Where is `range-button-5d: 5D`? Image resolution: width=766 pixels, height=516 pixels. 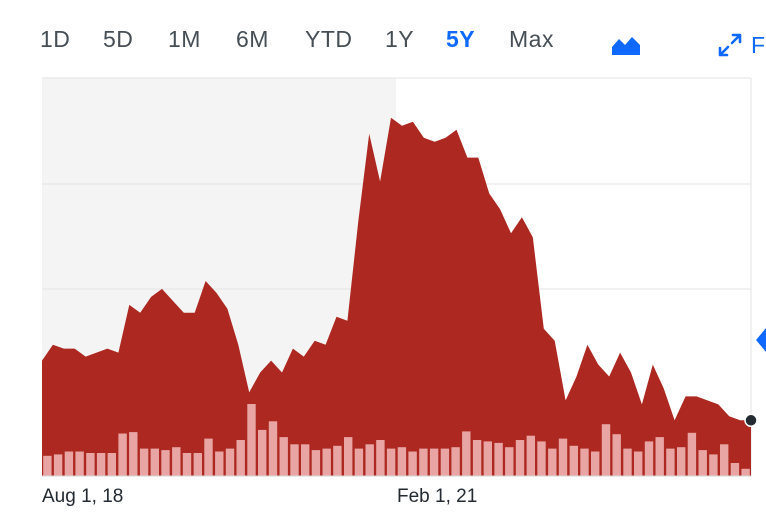 range-button-5d: 5D is located at coordinates (118, 39).